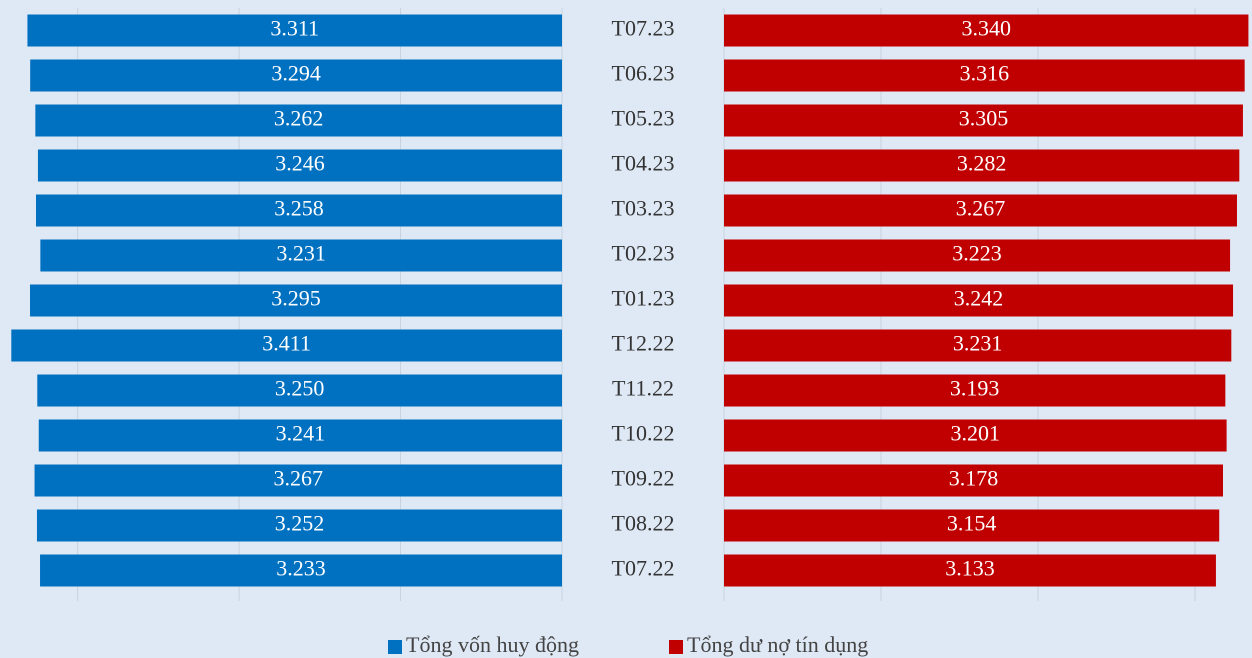  I want to click on legend-label: Tổng dư nợ tín dụng, so click(777, 644).